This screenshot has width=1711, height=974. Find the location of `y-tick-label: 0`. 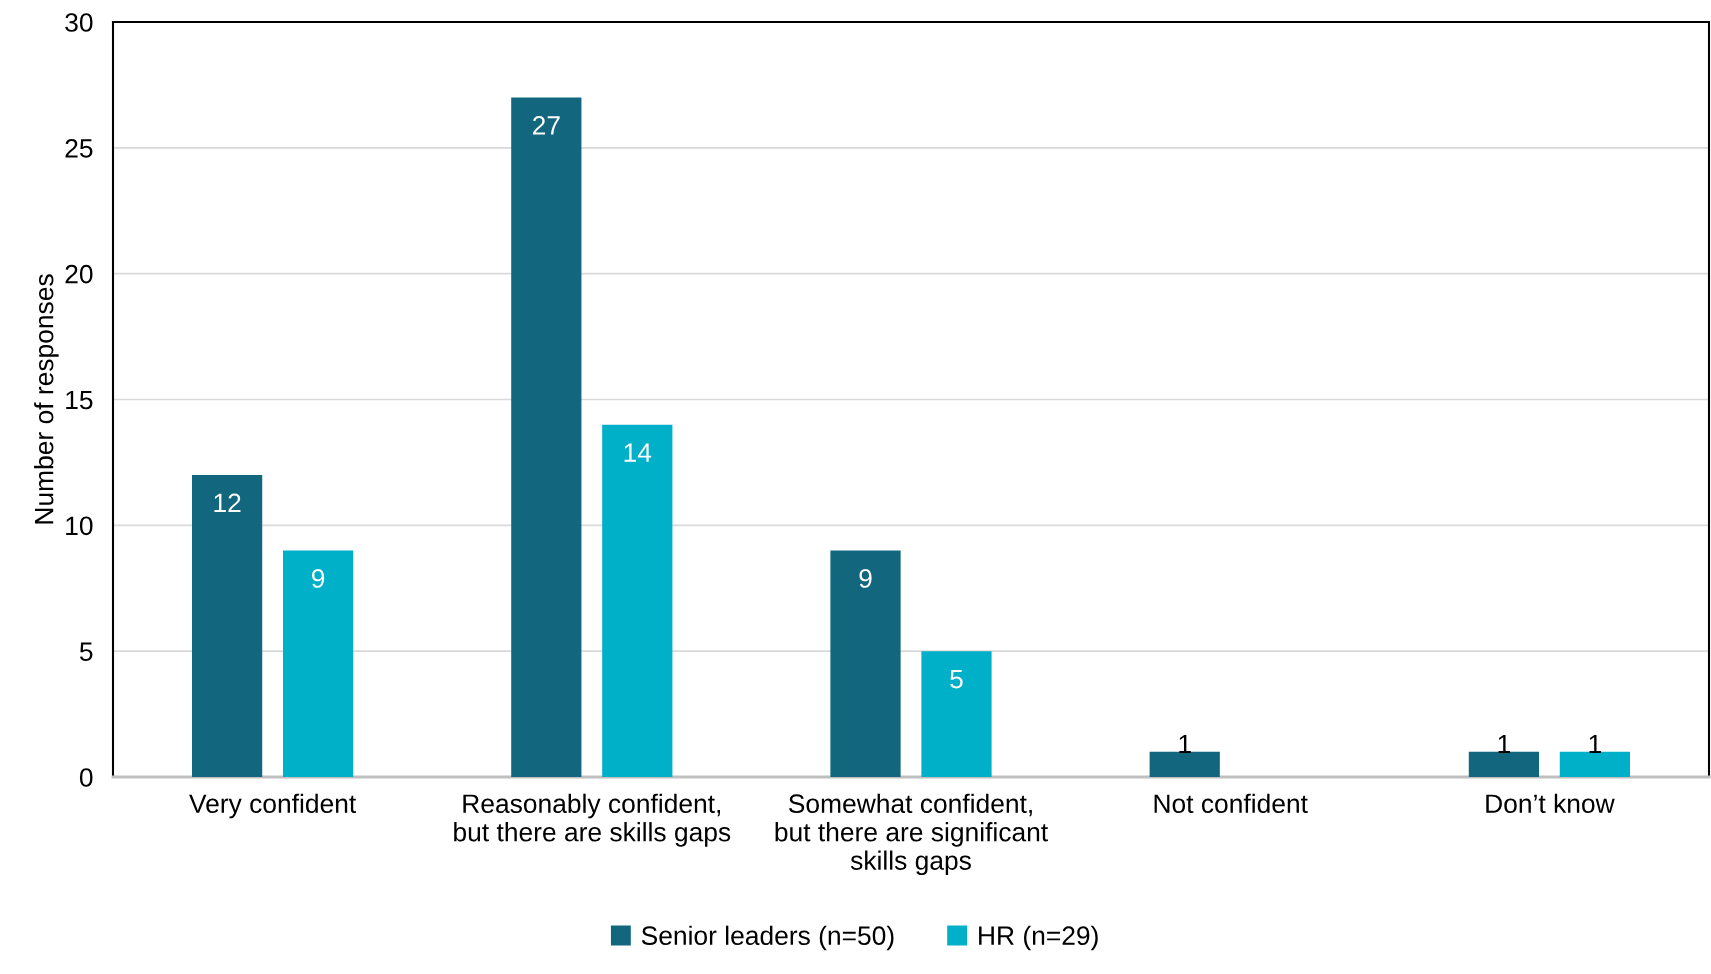

y-tick-label: 0 is located at coordinates (86, 777).